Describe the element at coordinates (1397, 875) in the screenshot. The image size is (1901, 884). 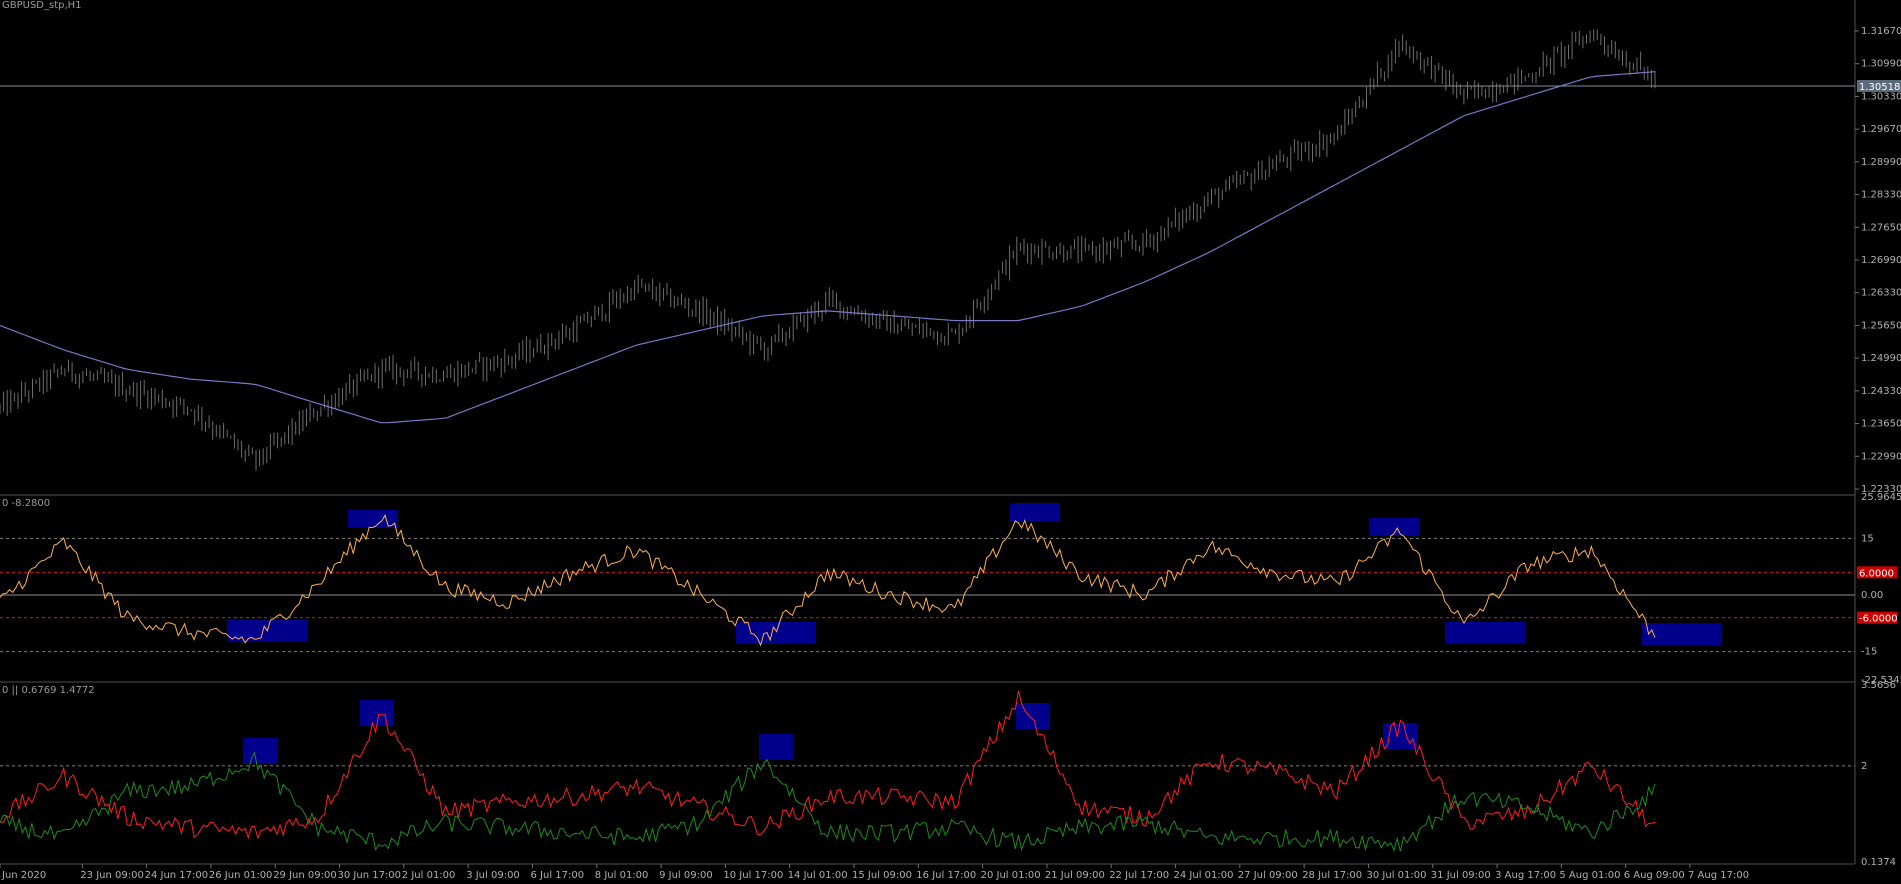
I see `time-tick-label: 30 Jul 01:00` at that location.